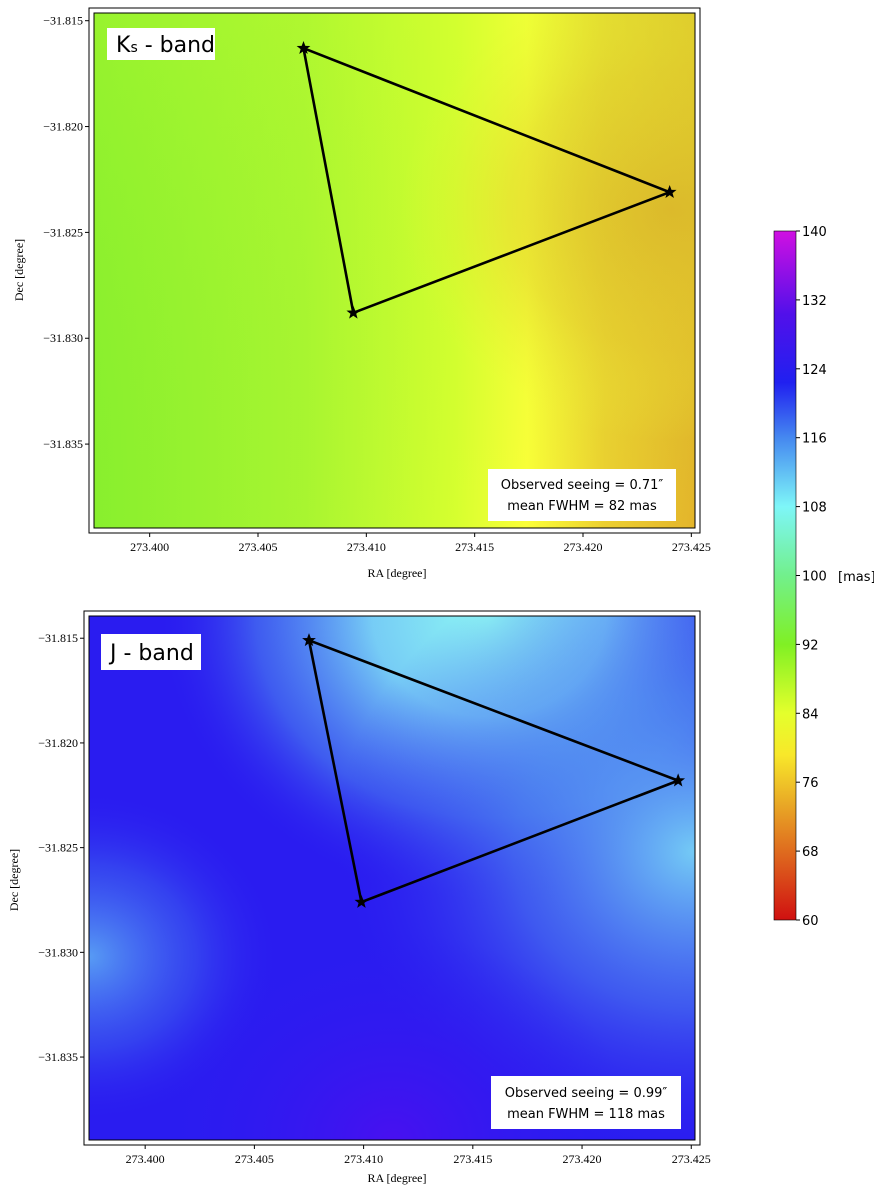 The height and width of the screenshot is (1186, 874). Describe the element at coordinates (810, 783) in the screenshot. I see `colorbar-tick-label: 76` at that location.